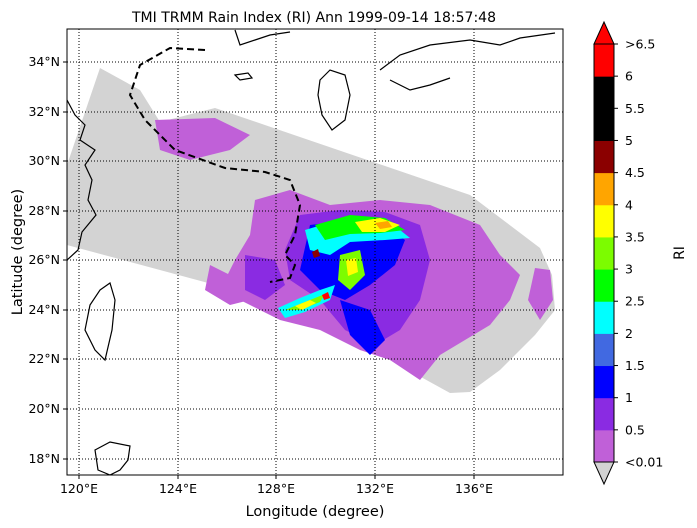  I want to click on colorbar-tick-label: 2, so click(629, 333).